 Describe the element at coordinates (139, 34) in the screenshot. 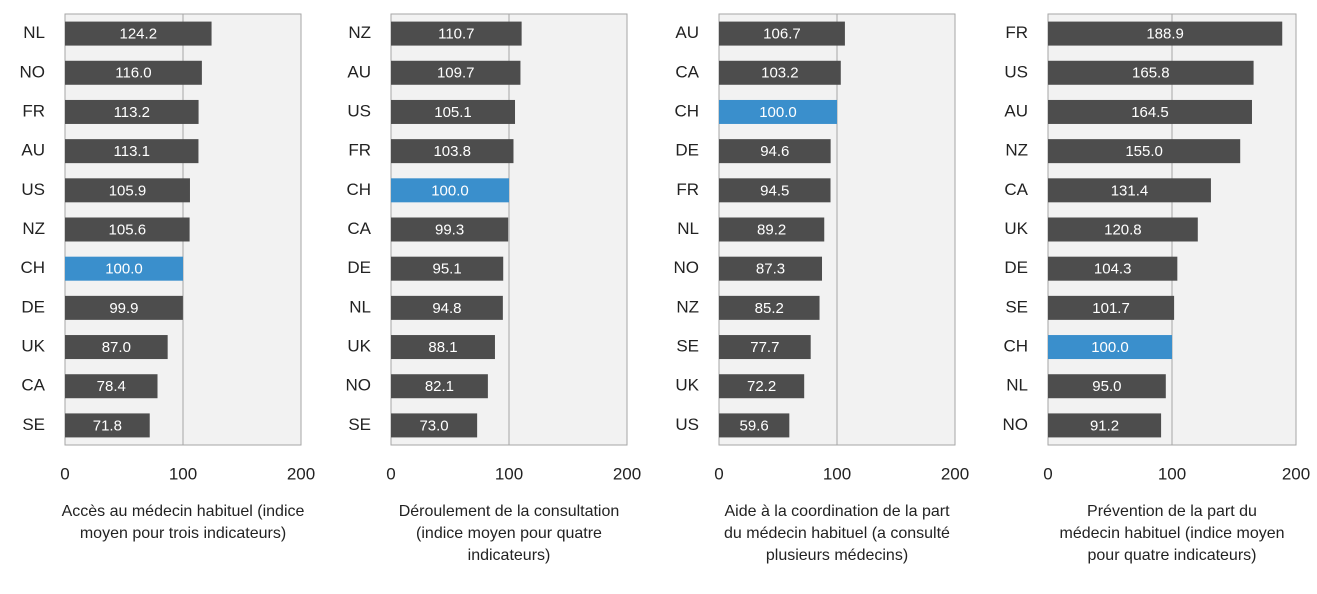

I see `value-label: 124.2` at that location.